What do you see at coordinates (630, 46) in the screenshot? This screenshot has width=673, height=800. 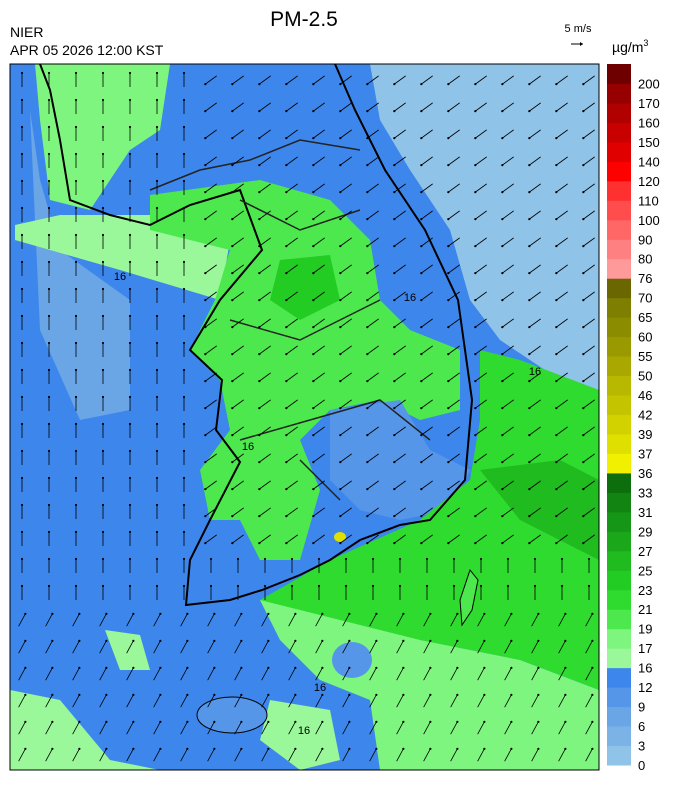 I see `unit: µg/m3` at bounding box center [630, 46].